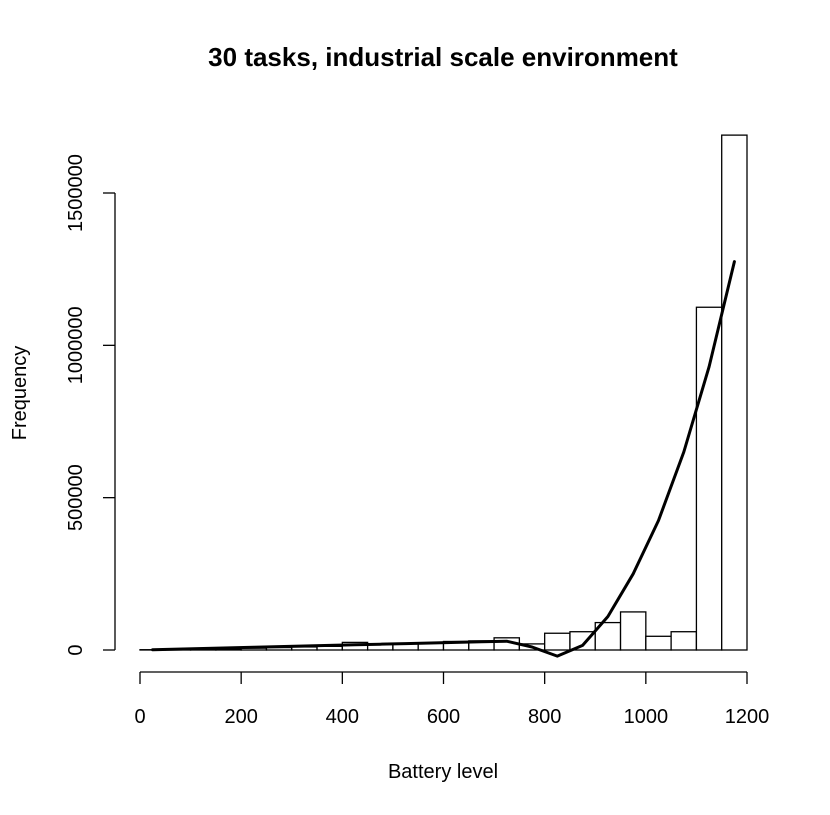  I want to click on x-tick-label: 1200, so click(747, 717).